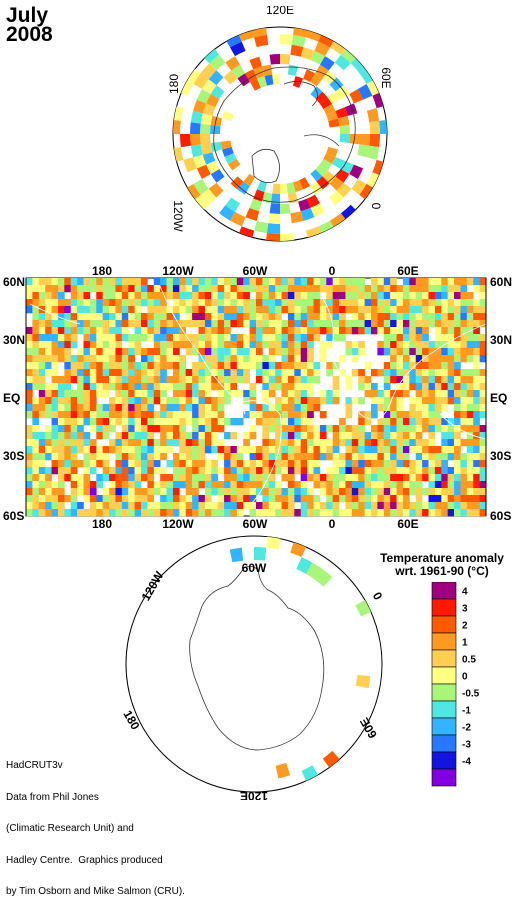 This screenshot has height=908, width=512. What do you see at coordinates (444, 743) in the screenshot?
I see `legend-swatch` at bounding box center [444, 743].